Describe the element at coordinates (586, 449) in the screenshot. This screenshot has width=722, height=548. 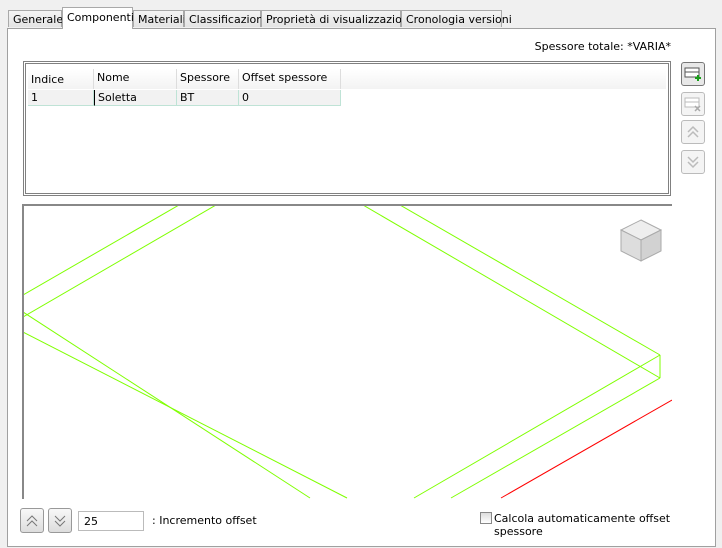
I see `axis-line` at that location.